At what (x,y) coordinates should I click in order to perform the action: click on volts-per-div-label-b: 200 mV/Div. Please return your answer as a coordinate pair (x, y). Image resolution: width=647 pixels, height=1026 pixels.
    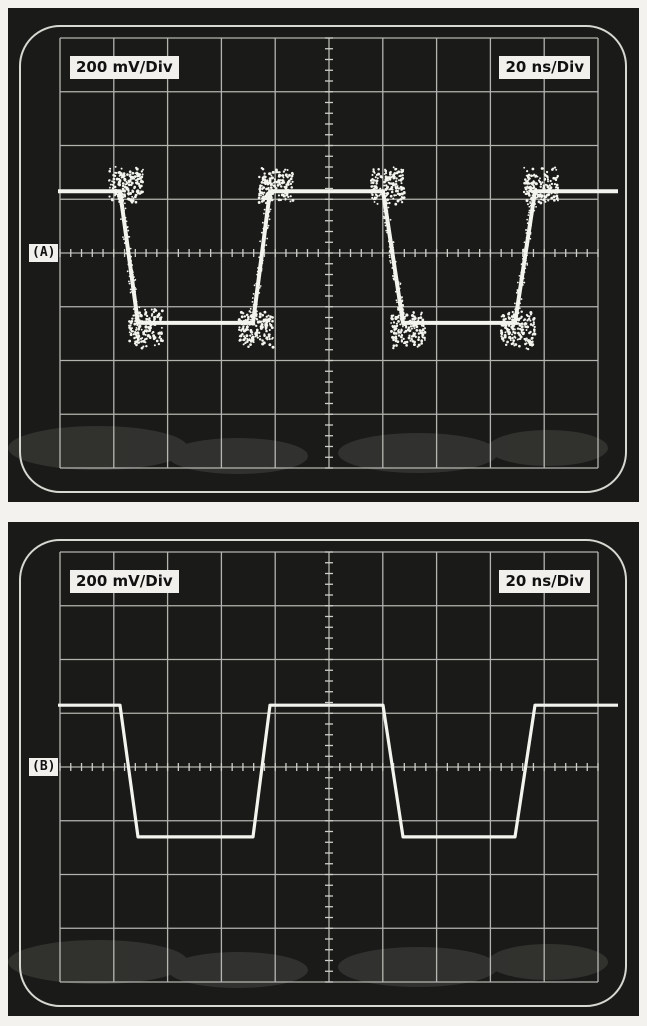
    Looking at the image, I should click on (124, 581).